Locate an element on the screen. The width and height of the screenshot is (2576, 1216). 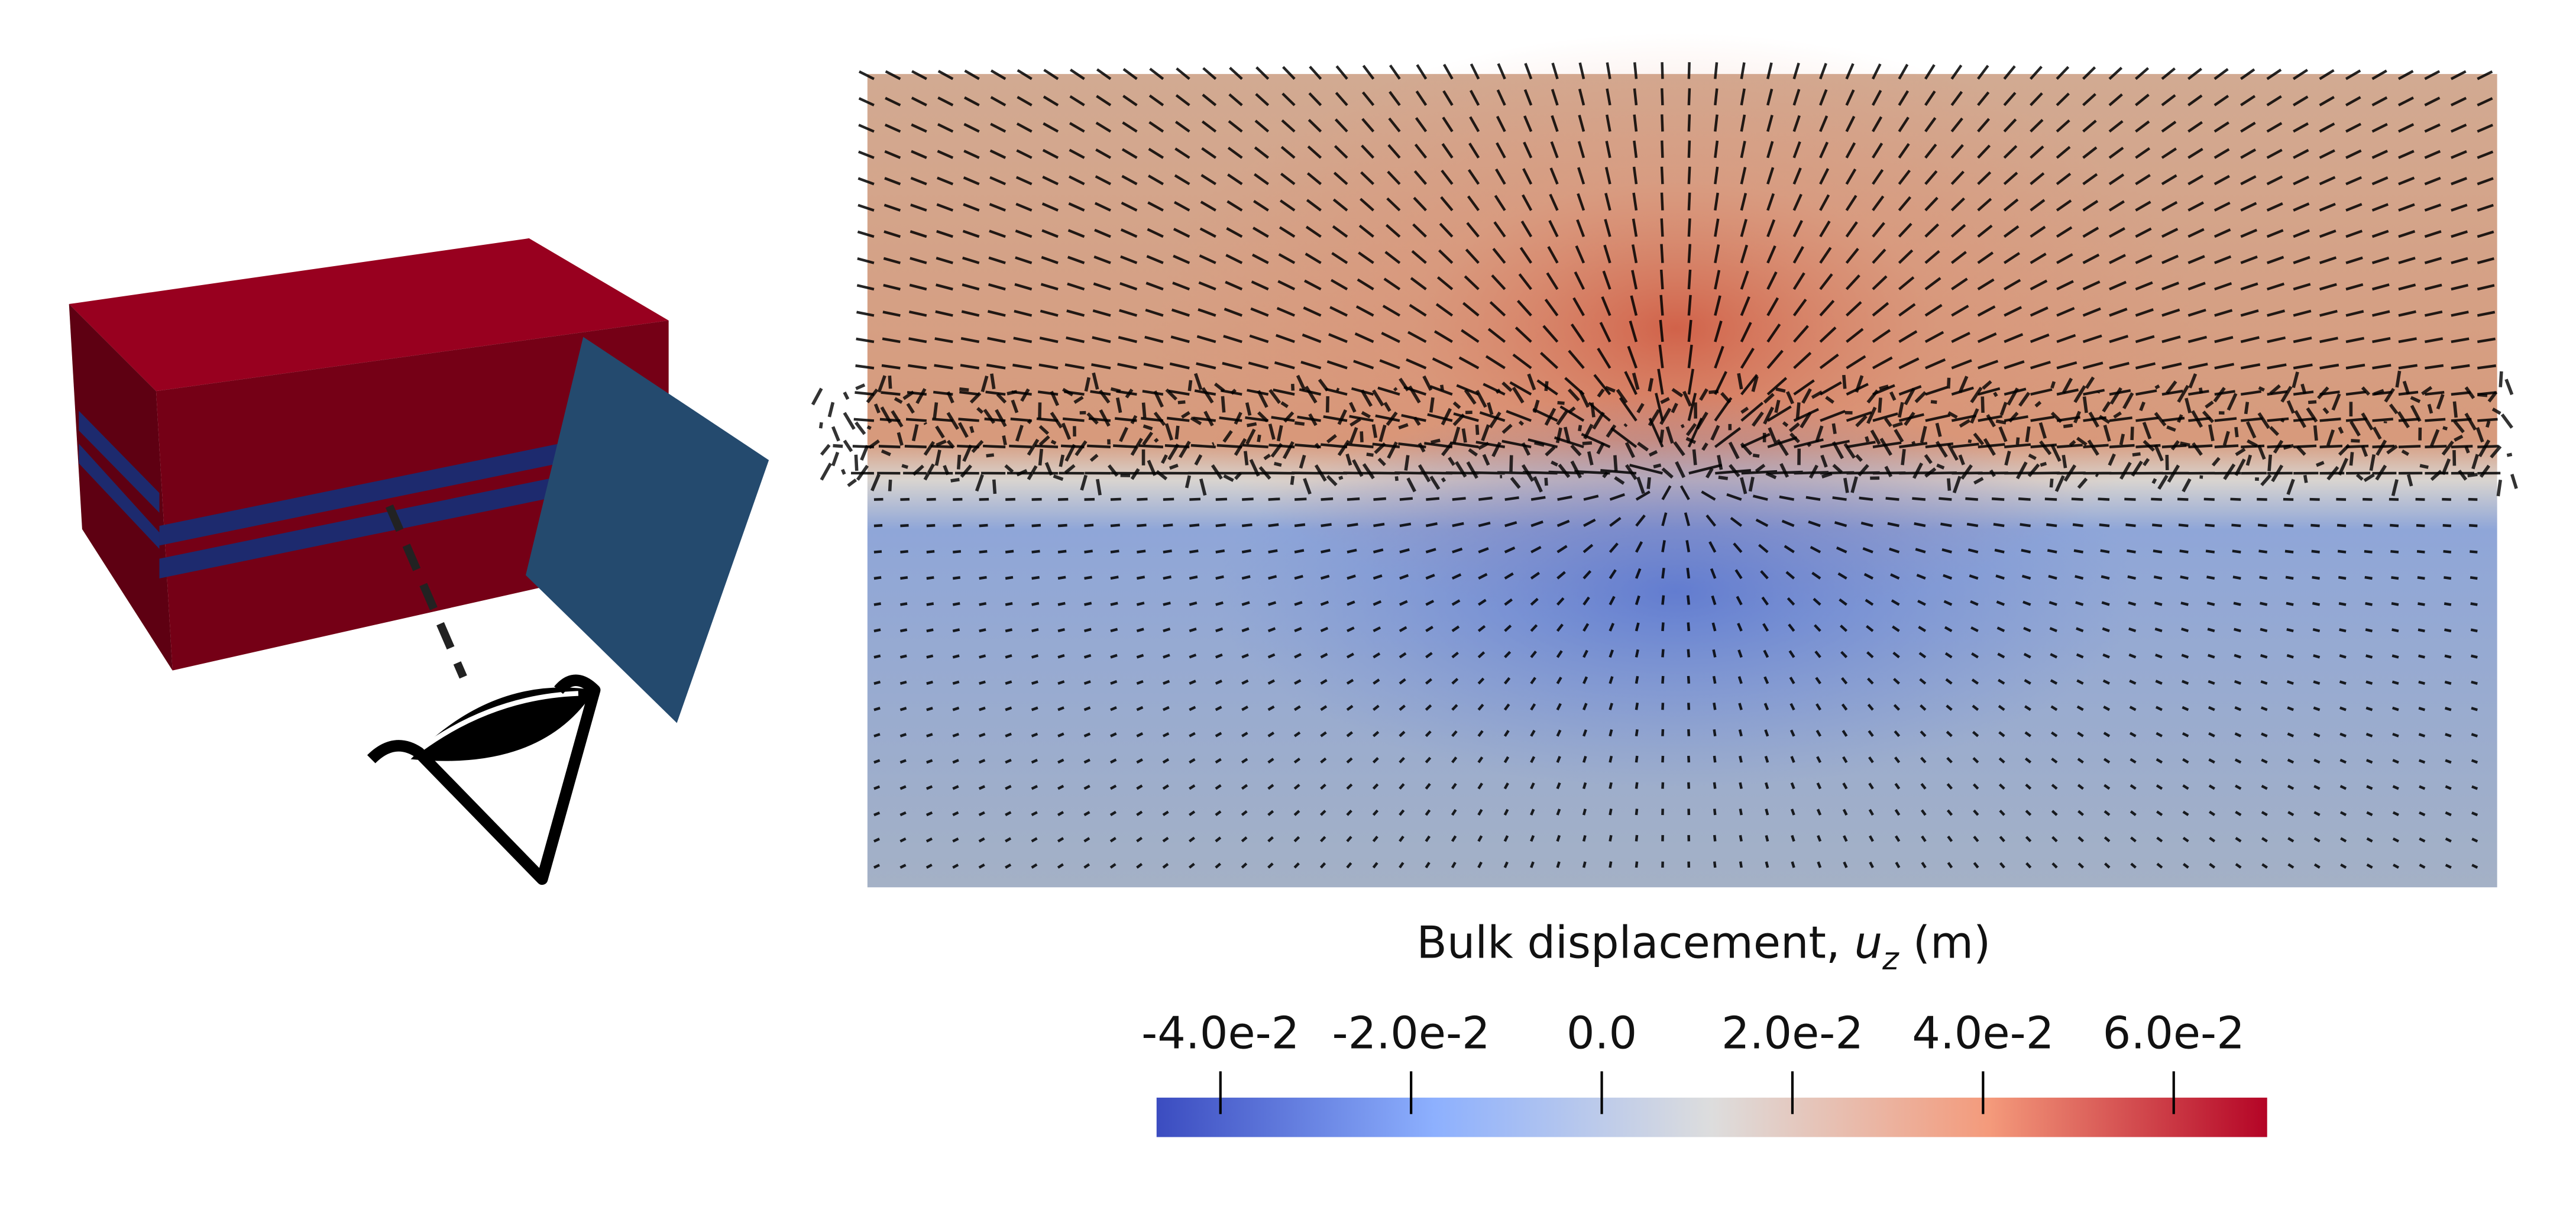
eye-frame is located at coordinates (484, 779).